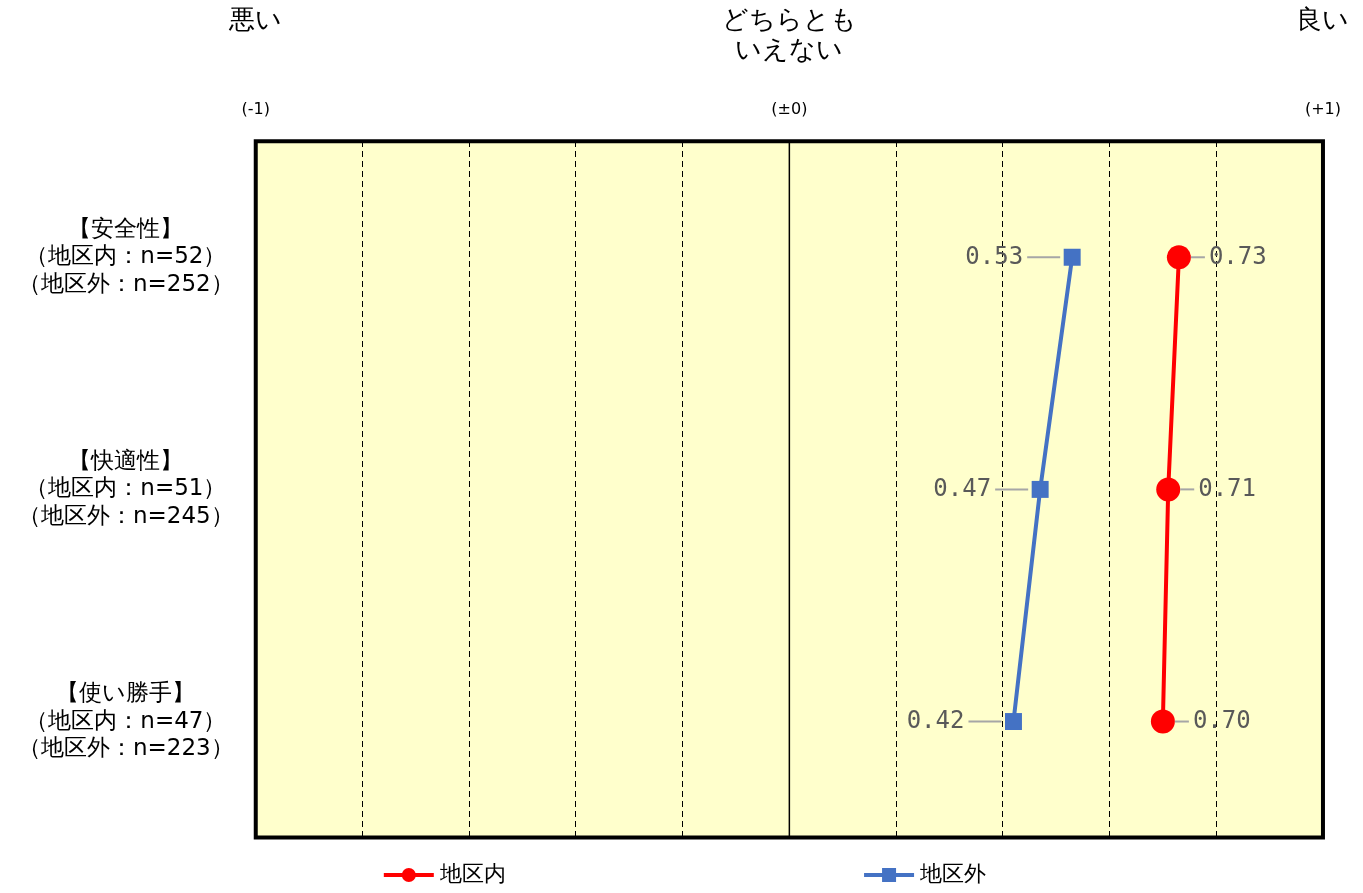  I want to click on y-tick-label: 【安全性】（地区内：n=52）（地区外：n=252）, so click(126, 255).